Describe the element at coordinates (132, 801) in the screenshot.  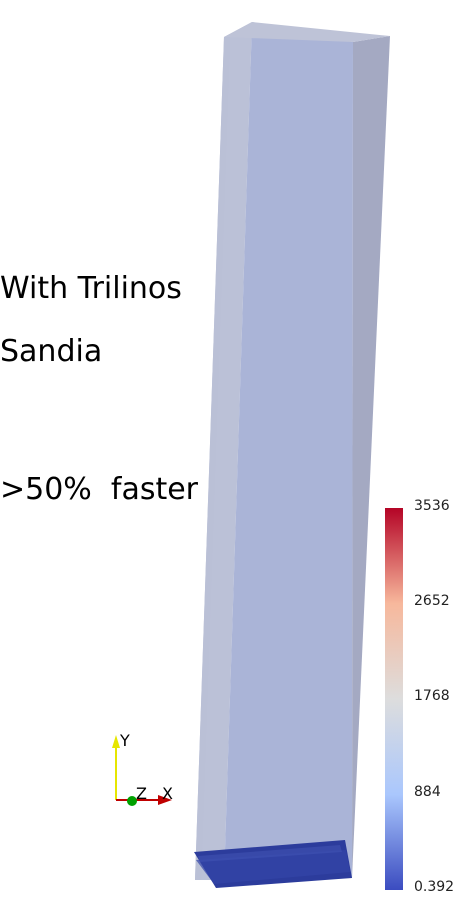
I see `z-axis-marker` at that location.